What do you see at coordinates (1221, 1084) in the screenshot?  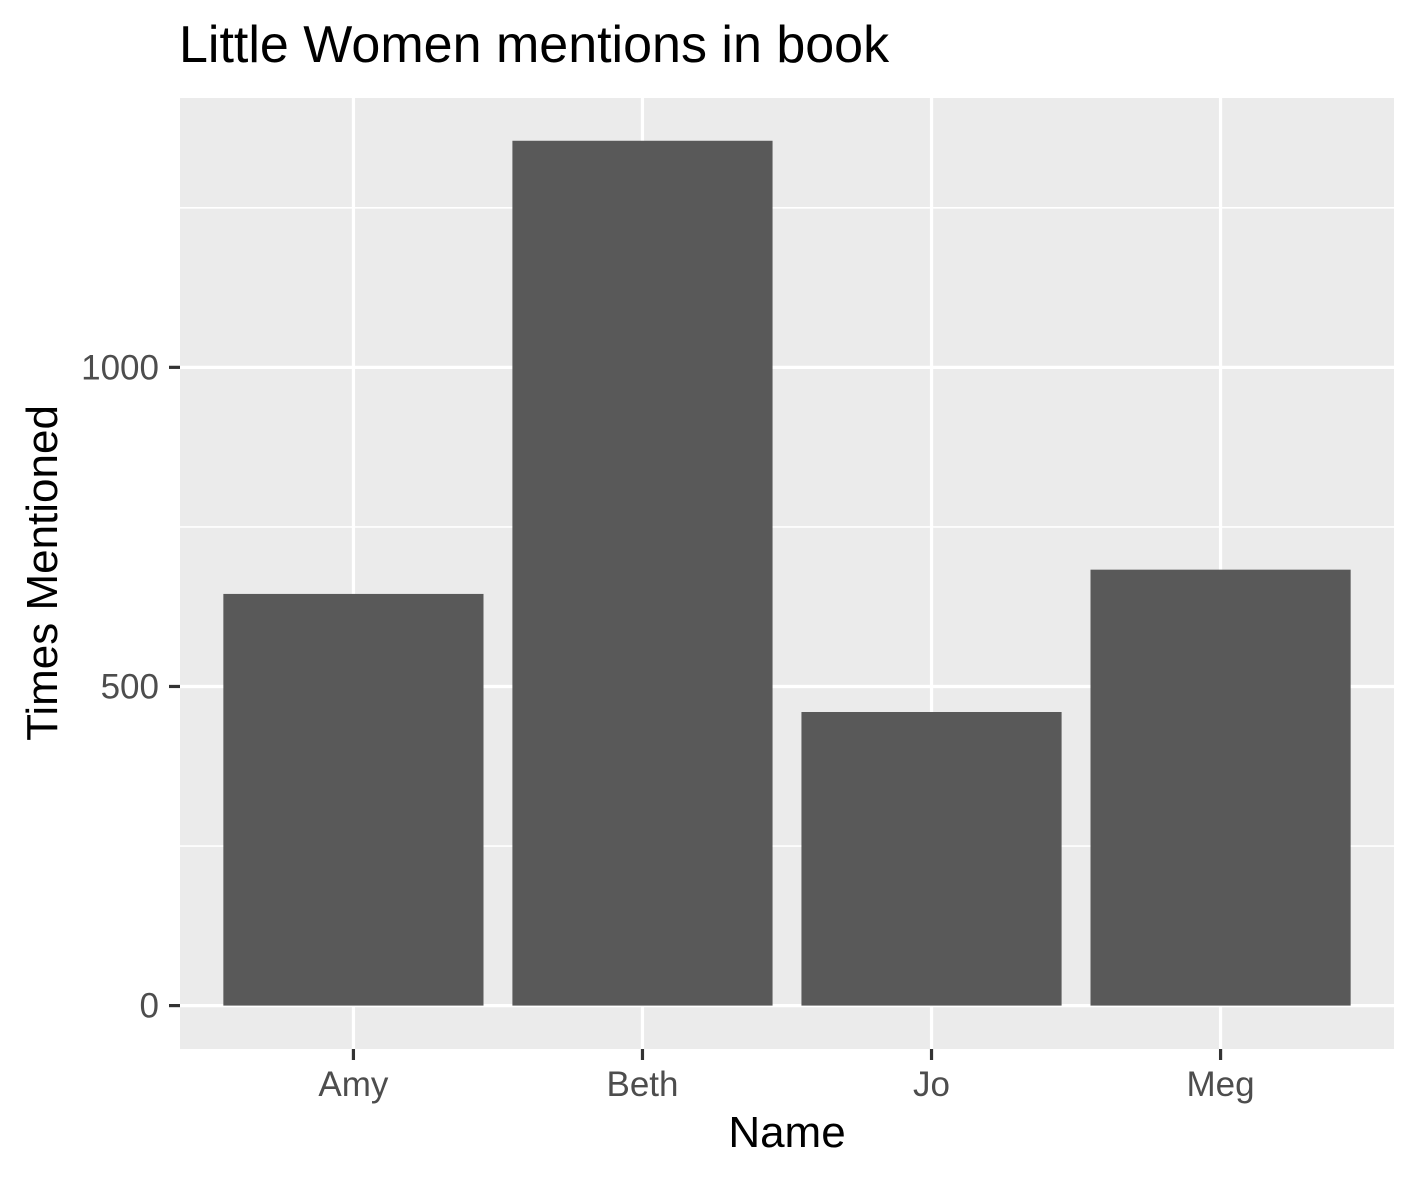 I see `x-tick-label: Meg` at bounding box center [1221, 1084].